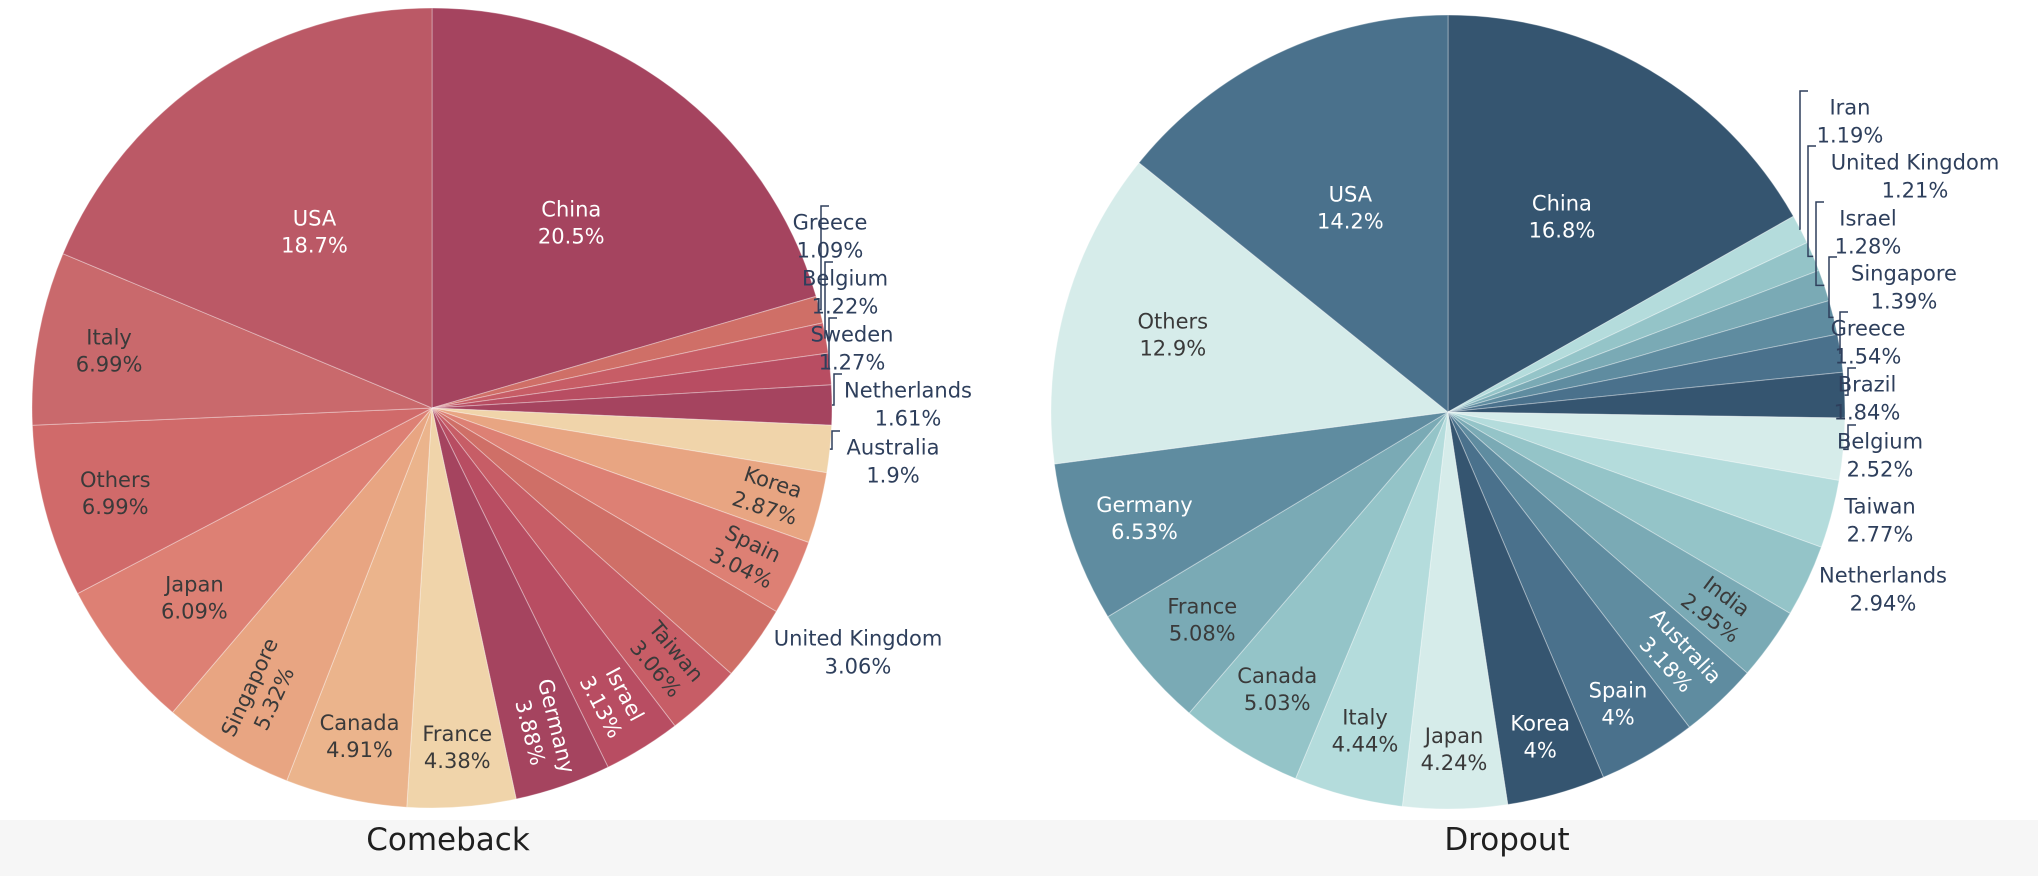  Describe the element at coordinates (1350, 208) in the screenshot. I see `label-usa: USA 14.2%` at that location.